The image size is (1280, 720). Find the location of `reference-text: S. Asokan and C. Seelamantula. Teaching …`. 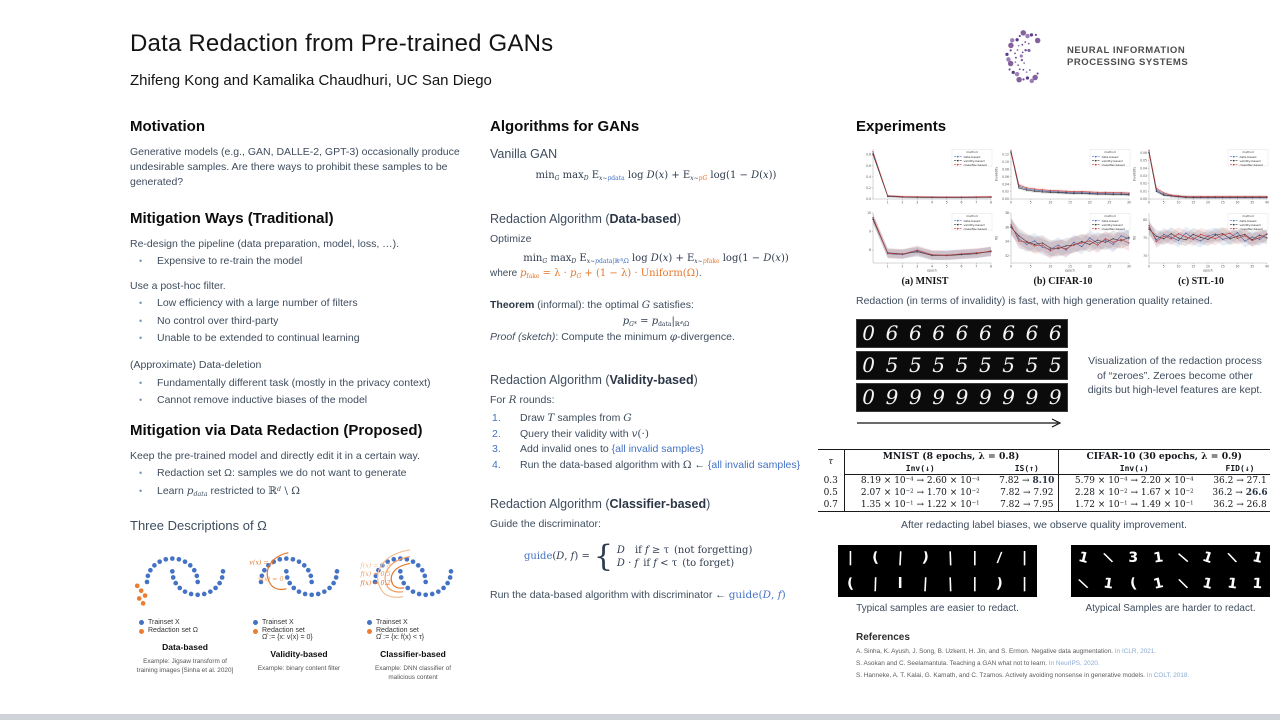

reference-text: S. Asokan and C. Seelamantula. Teaching … is located at coordinates (952, 663).